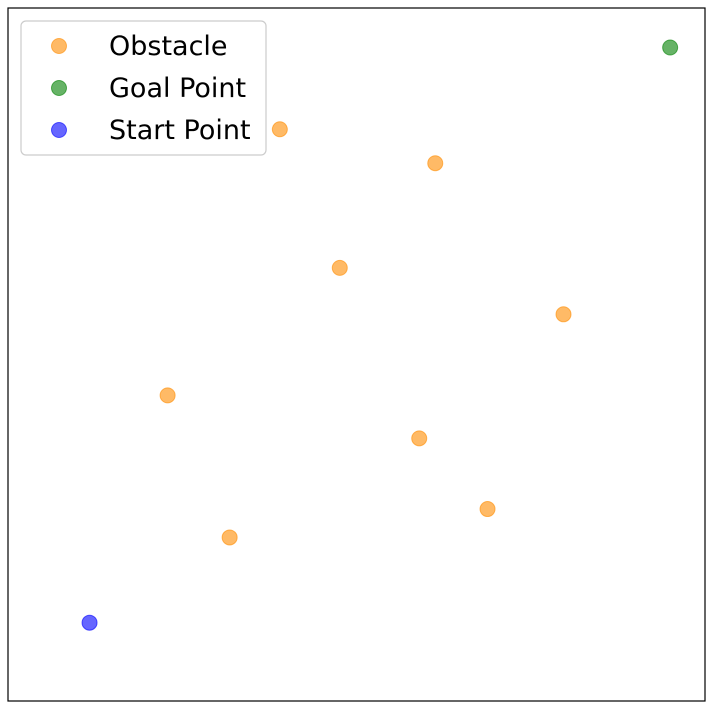 The width and height of the screenshot is (713, 709). Describe the element at coordinates (59, 88) in the screenshot. I see `legend-marker-goal-point` at that location.